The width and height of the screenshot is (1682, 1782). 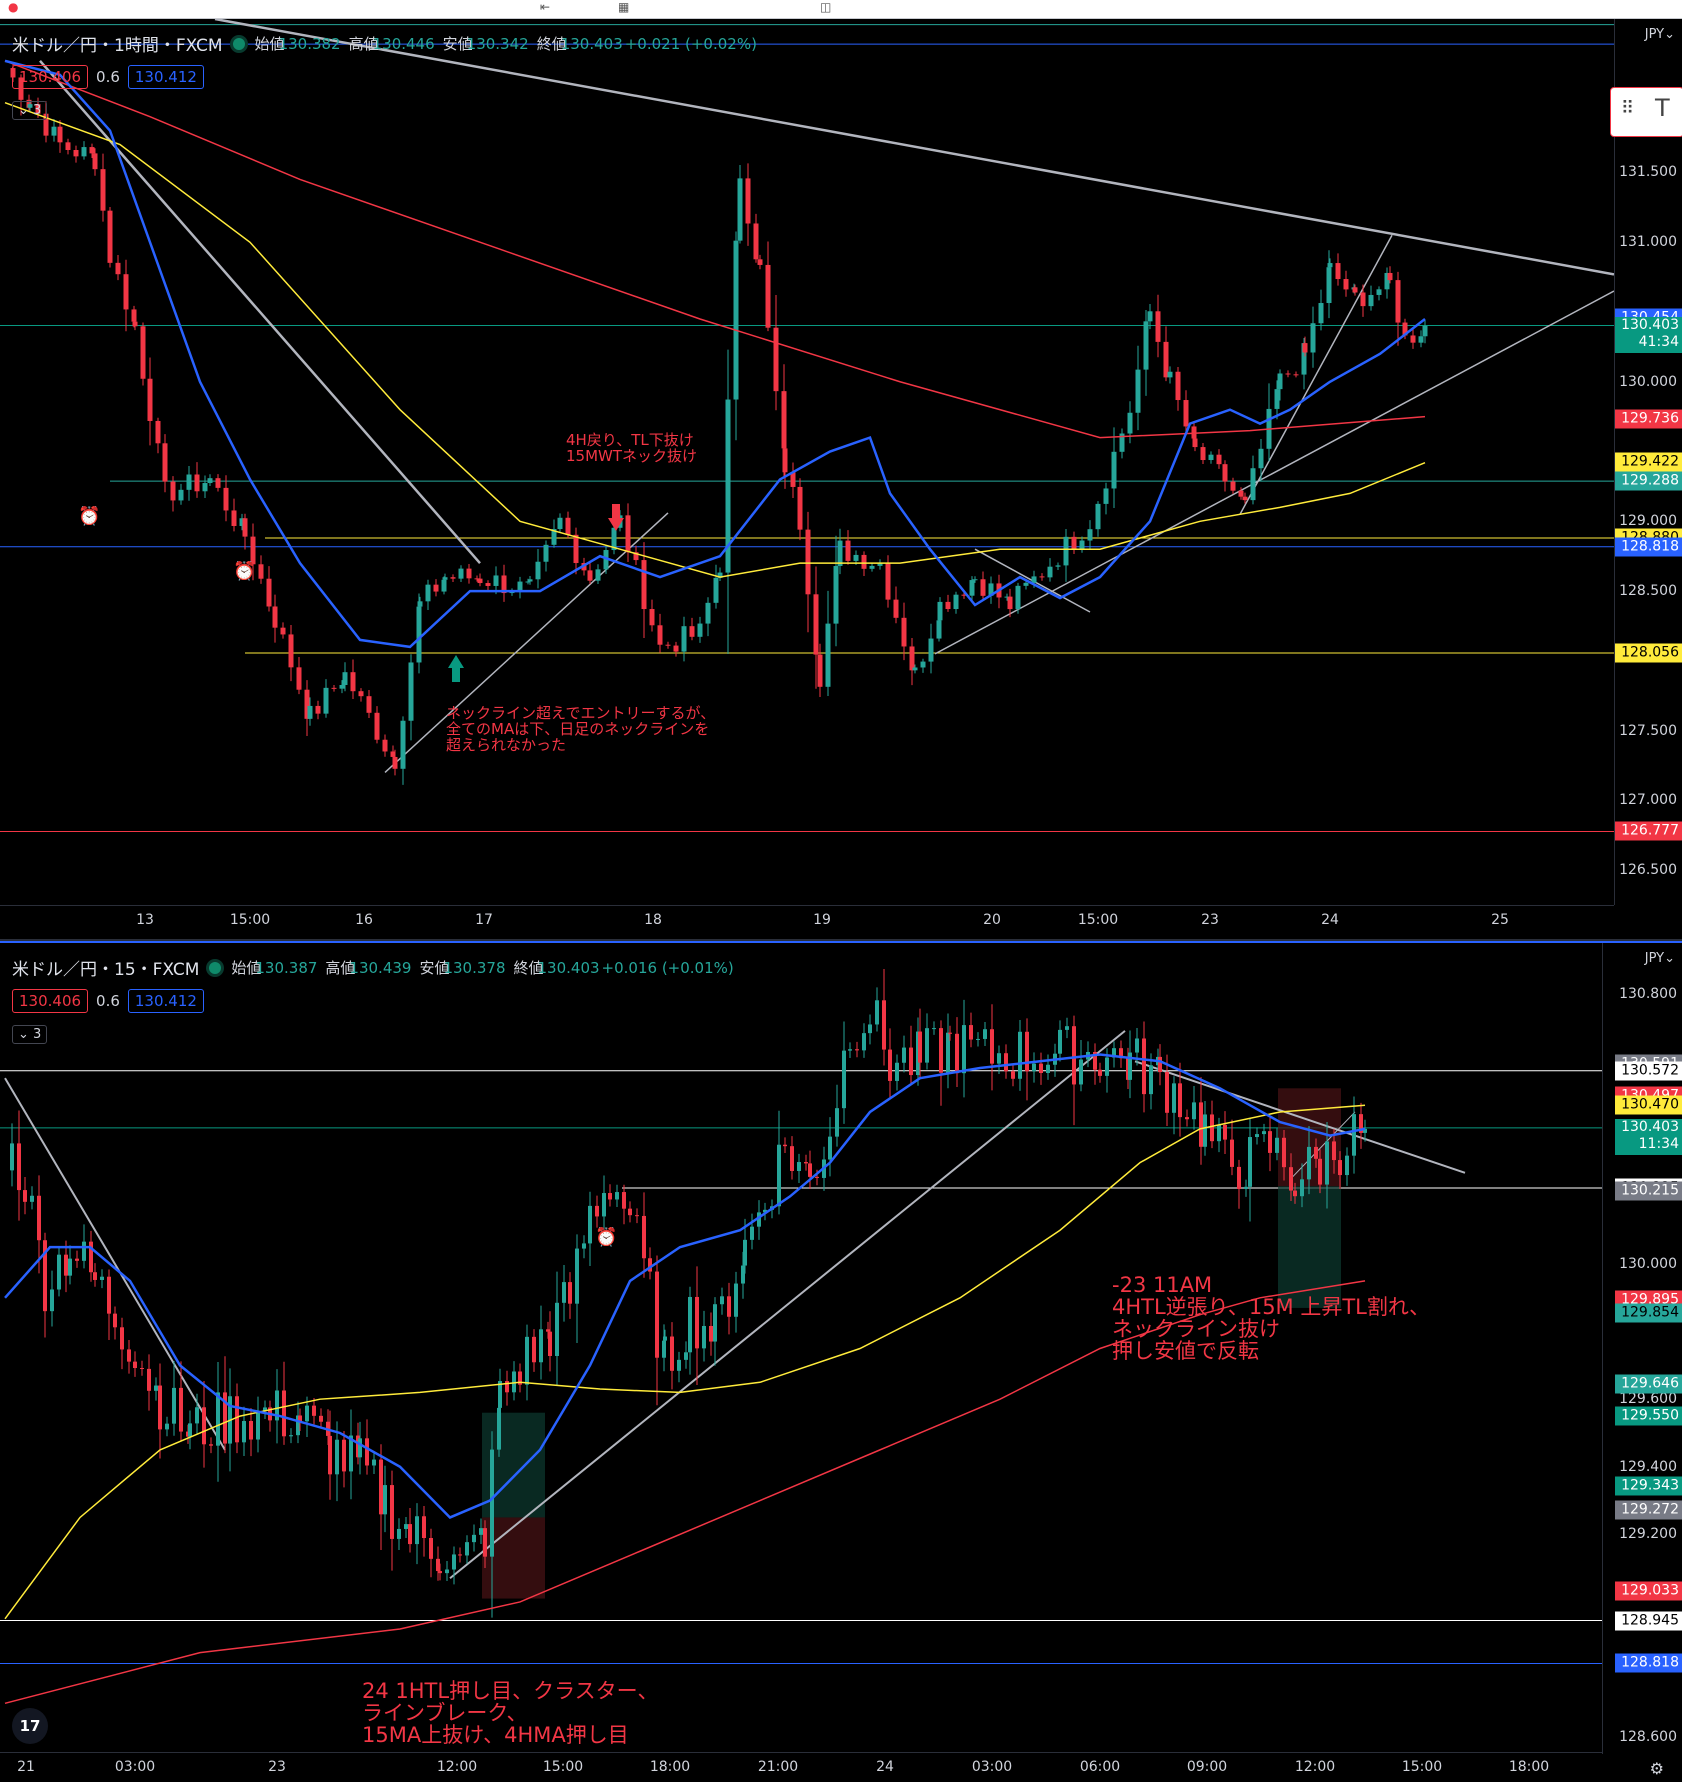 I want to click on price-tick: 128.600, so click(x=1648, y=1737).